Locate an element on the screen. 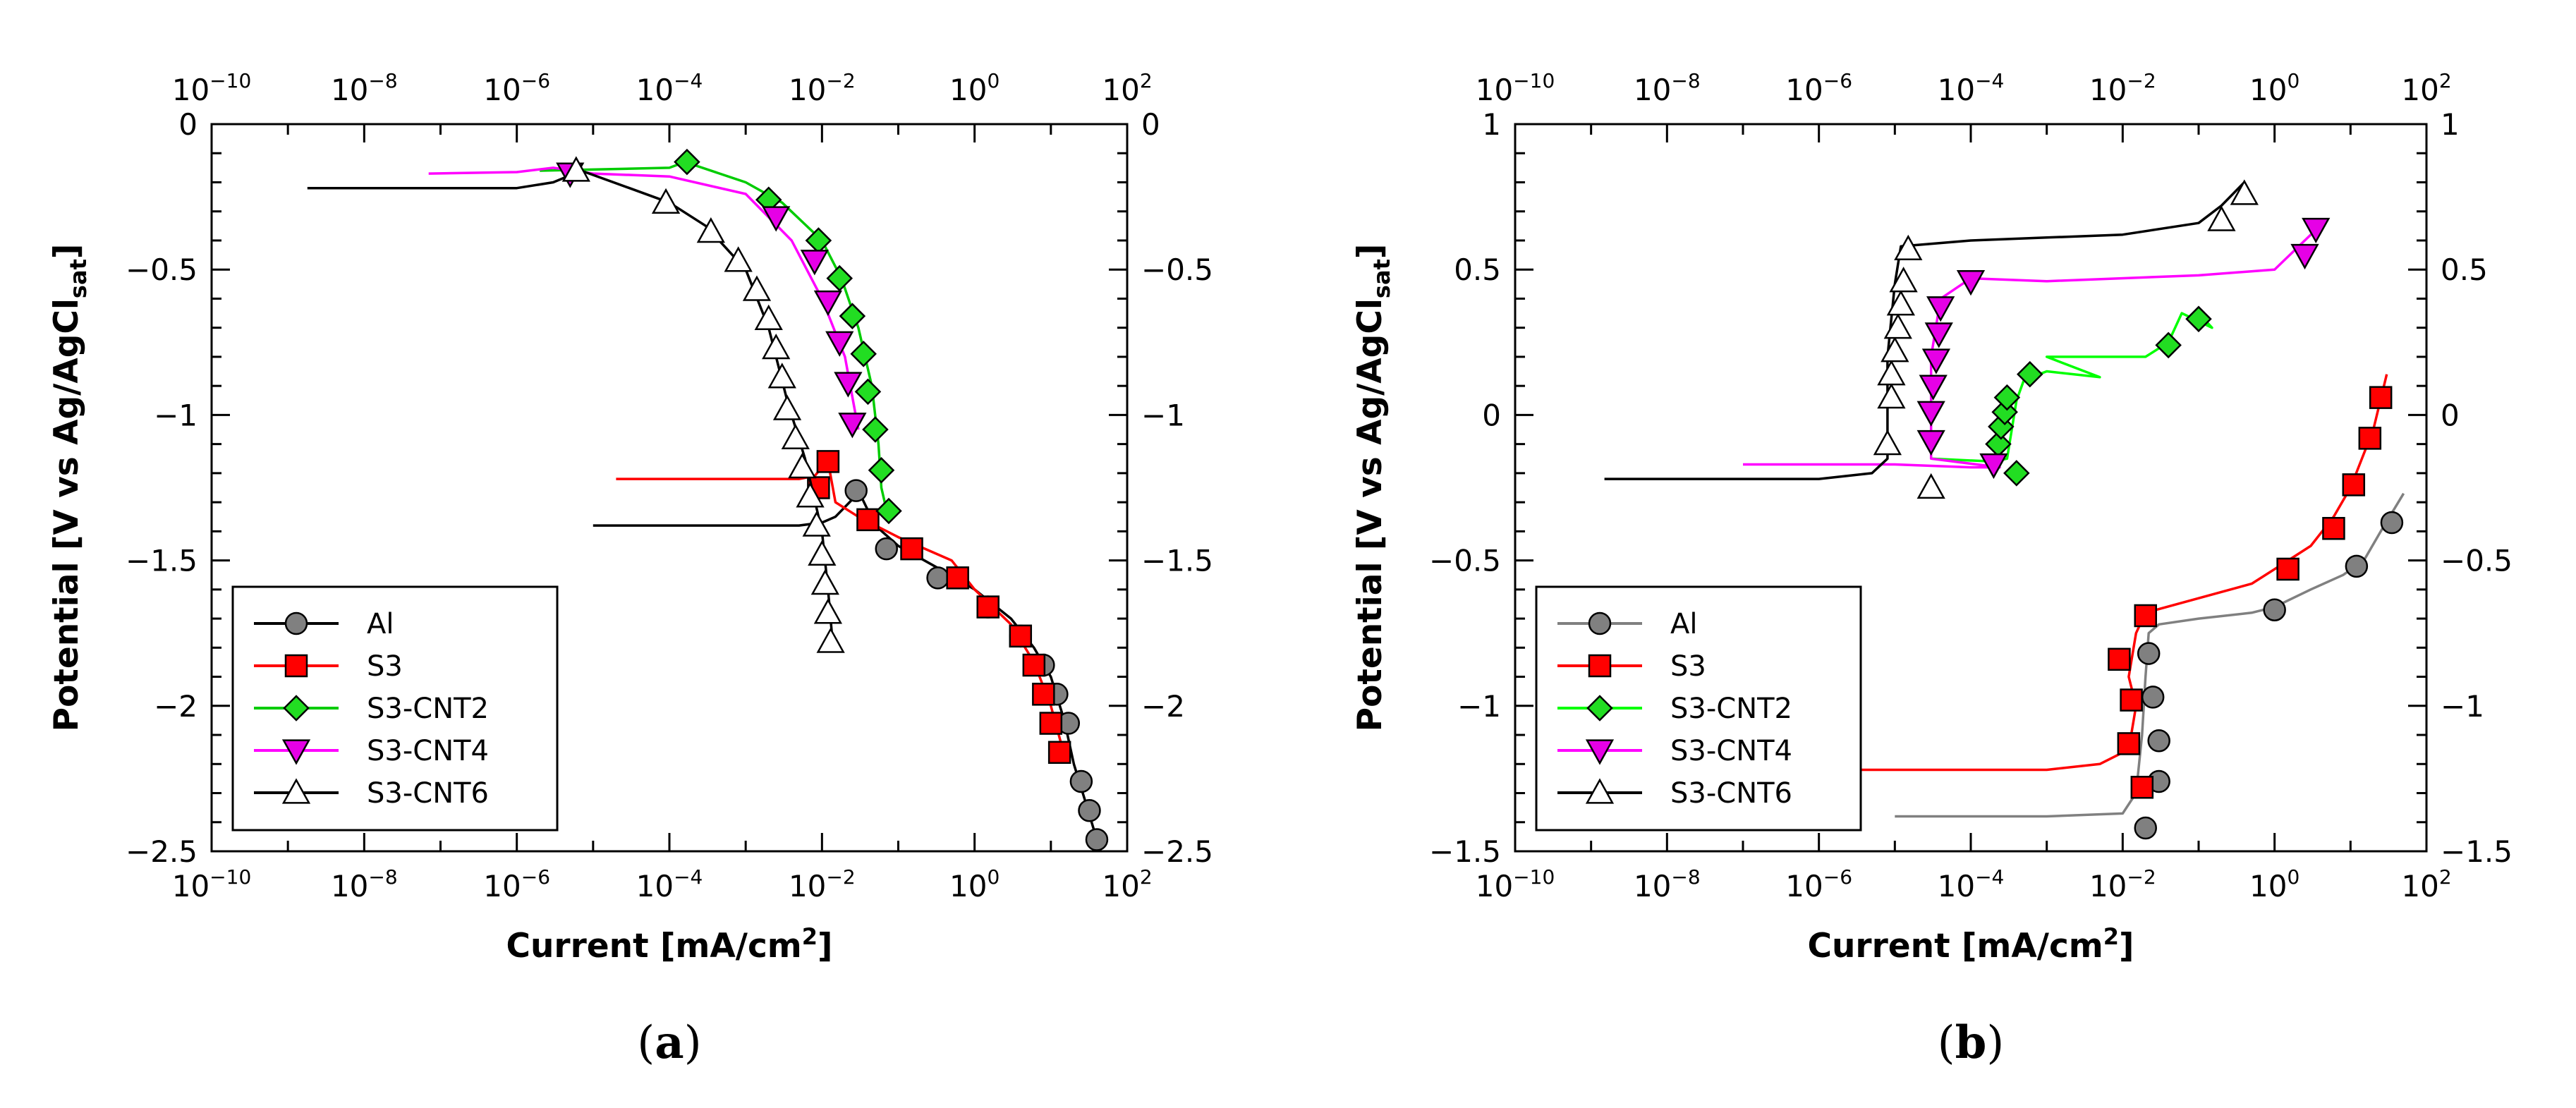 This screenshot has height=1108, width=2576. y-axis-title: Potential [V vs Ag/AgClsat] is located at coordinates (1373, 488).